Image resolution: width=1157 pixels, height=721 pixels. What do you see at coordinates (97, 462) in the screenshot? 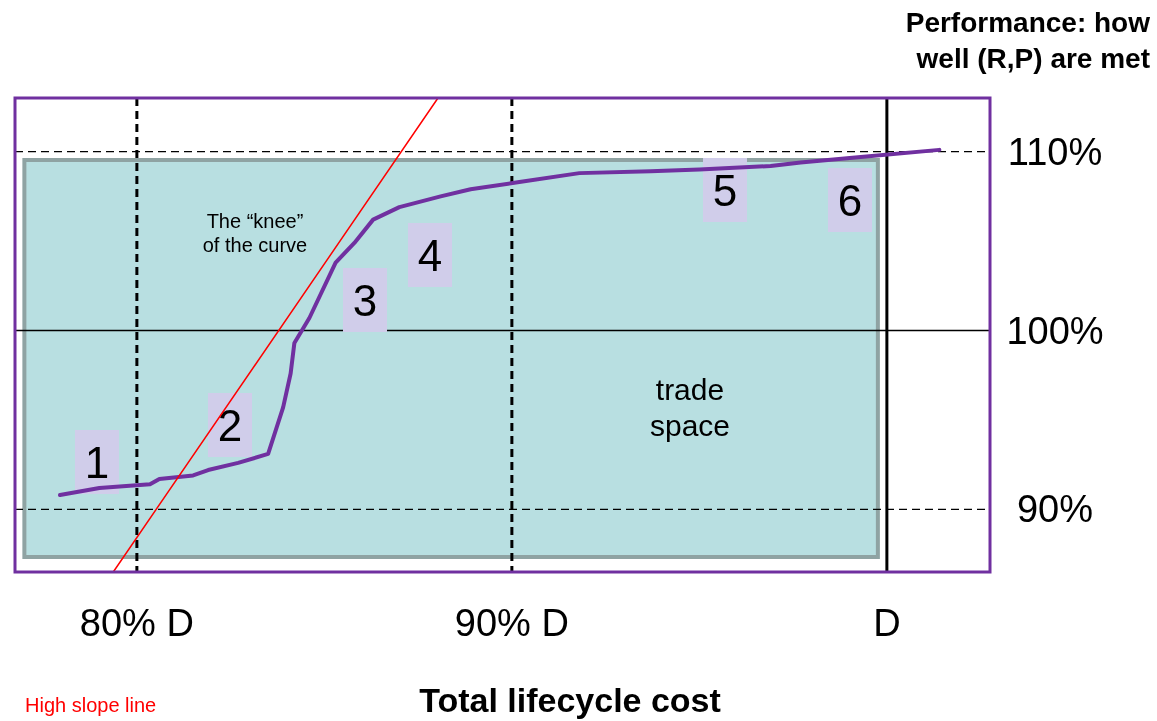
I see `annotation: 1` at bounding box center [97, 462].